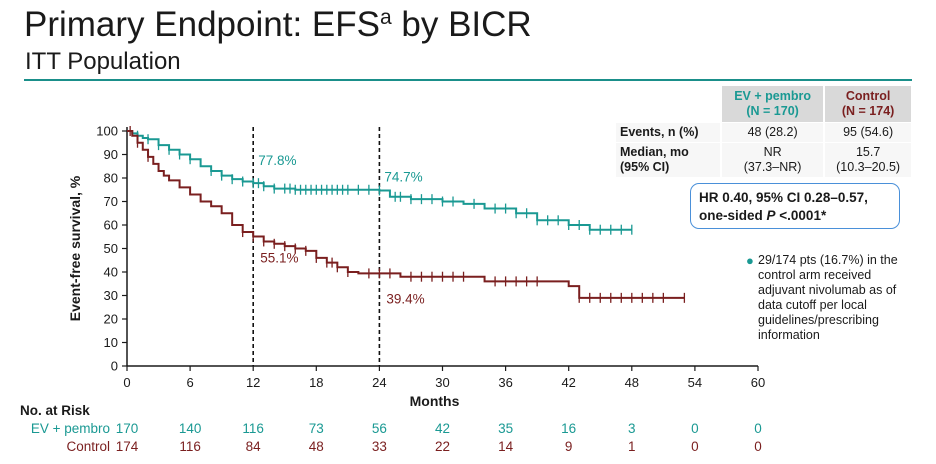 The height and width of the screenshot is (464, 936). Describe the element at coordinates (253, 382) in the screenshot. I see `x-tick-label: 12` at that location.